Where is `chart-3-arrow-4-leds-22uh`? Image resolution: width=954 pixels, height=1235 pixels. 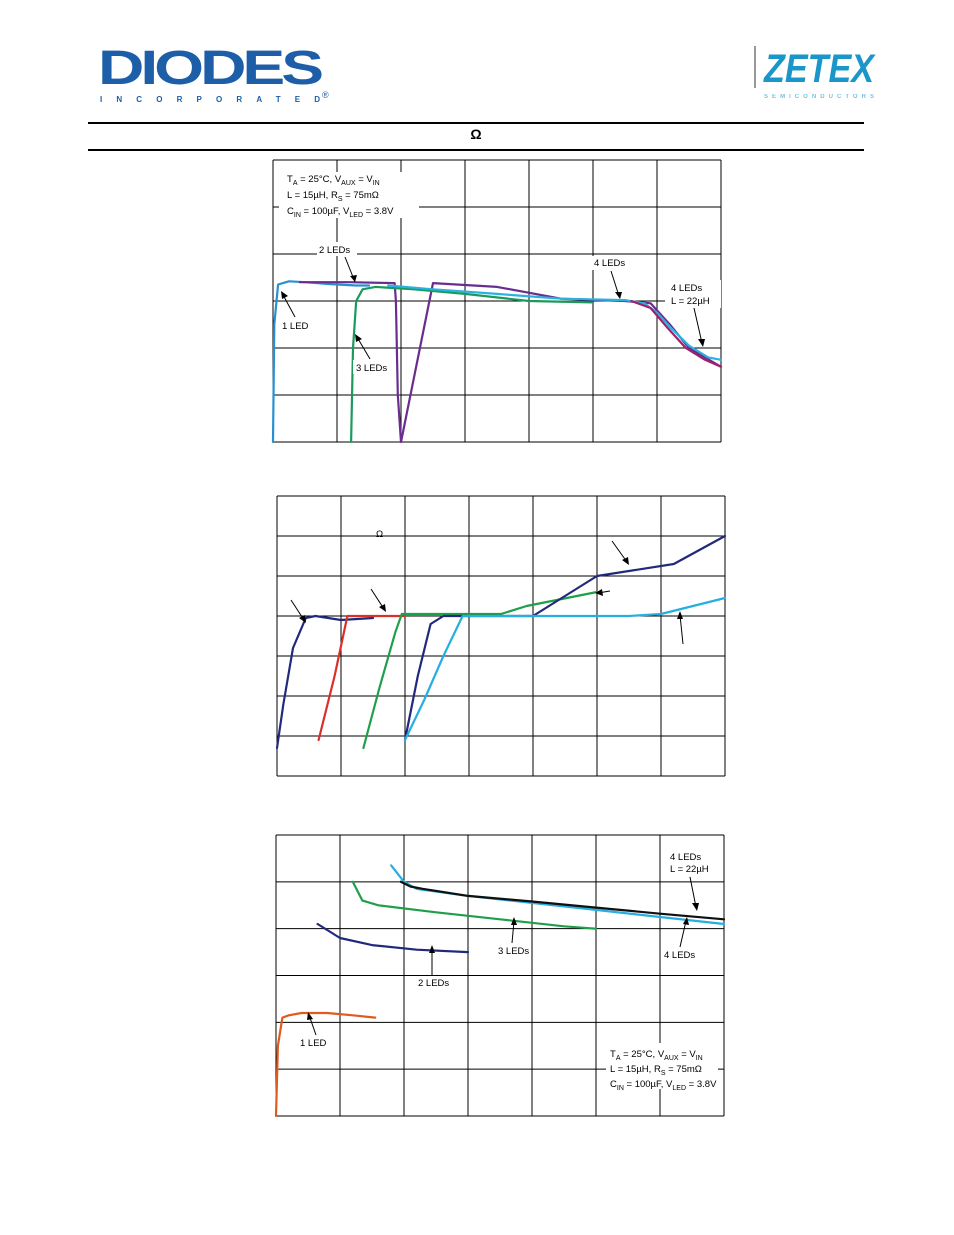 chart-3-arrow-4-leds-22uh is located at coordinates (693, 892).